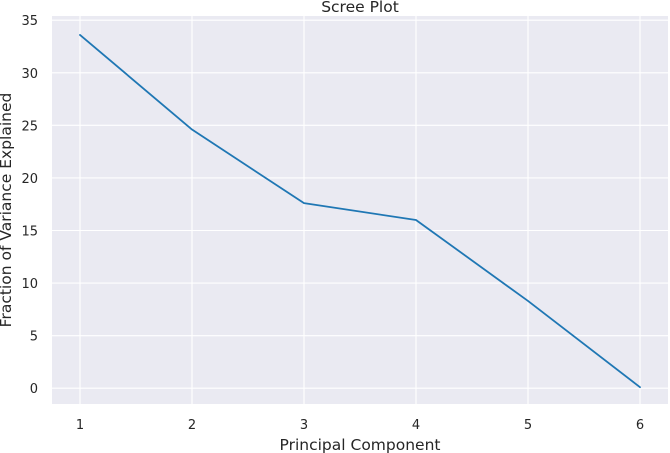  What do you see at coordinates (416, 425) in the screenshot?
I see `x-tick-label: 4` at bounding box center [416, 425].